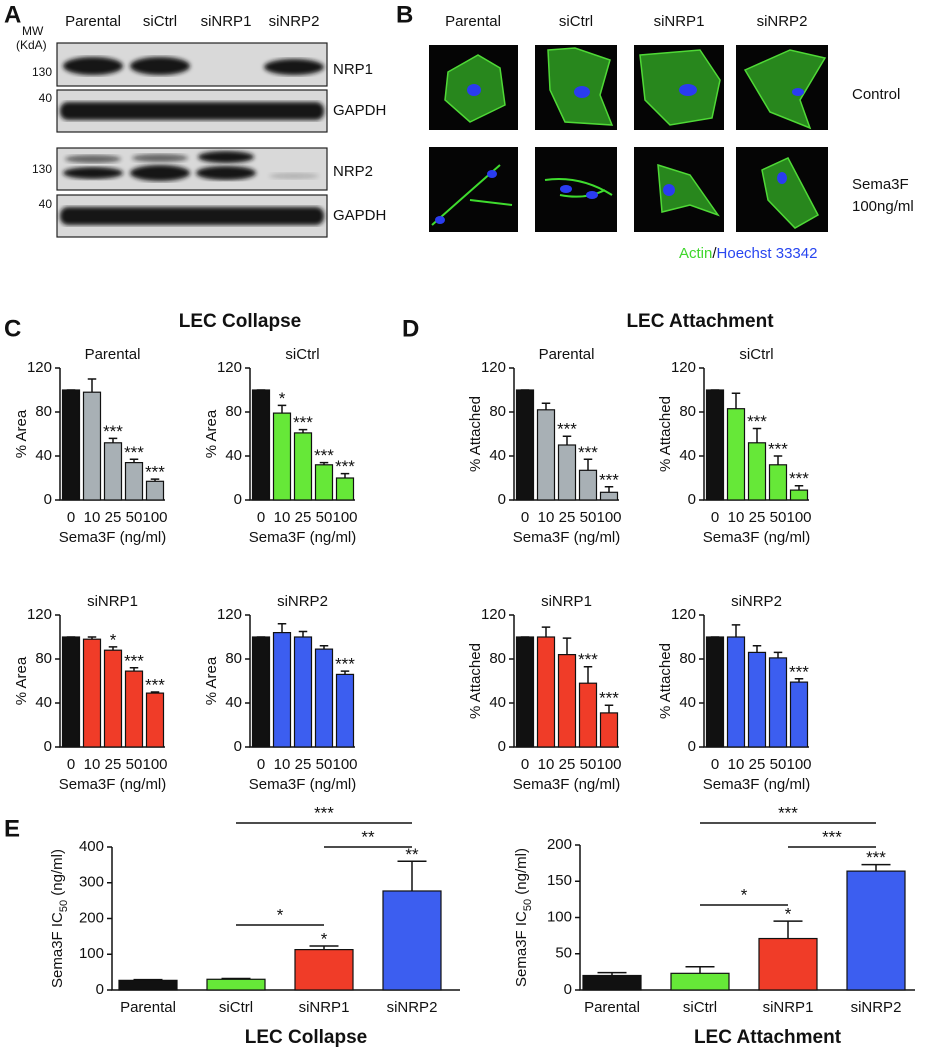  What do you see at coordinates (883, 206) in the screenshot?
I see `row-label: 100ng/ml` at bounding box center [883, 206].